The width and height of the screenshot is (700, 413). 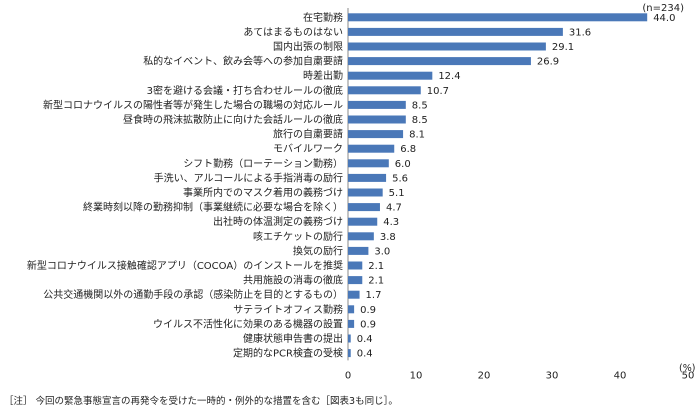 I want to click on category-label: モバイルワーク, so click(x=308, y=149).